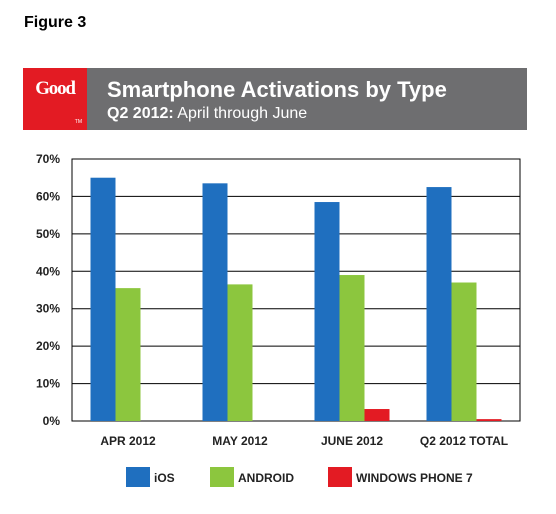  Describe the element at coordinates (352, 441) in the screenshot. I see `x-category-label: JUNE 2012` at that location.